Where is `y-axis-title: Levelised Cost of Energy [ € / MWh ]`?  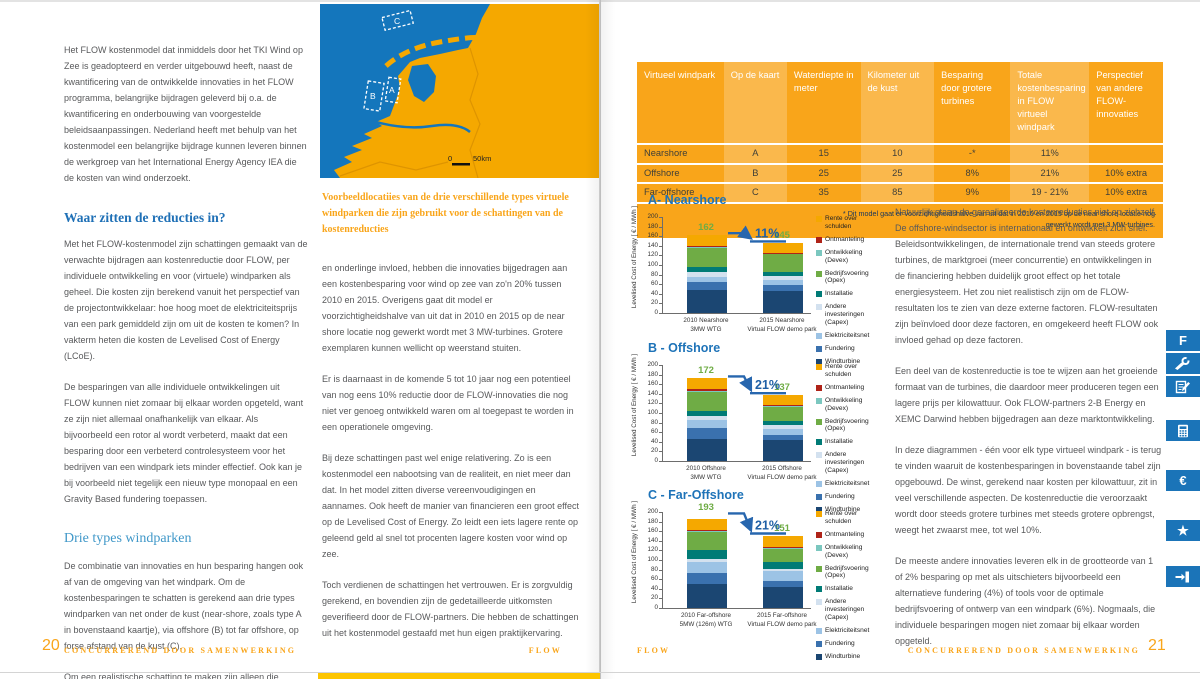
y-axis-title: Levelised Cost of Energy [ € / MWh ] is located at coordinates (634, 405).